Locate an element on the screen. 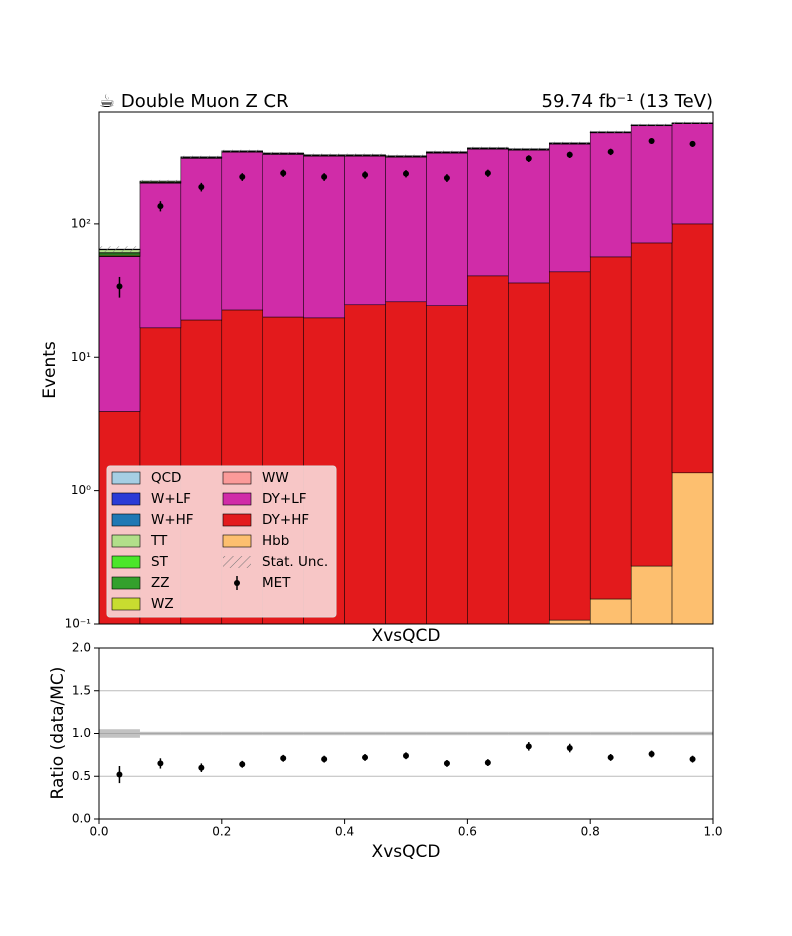  legend-label: ZZ is located at coordinates (160, 583).